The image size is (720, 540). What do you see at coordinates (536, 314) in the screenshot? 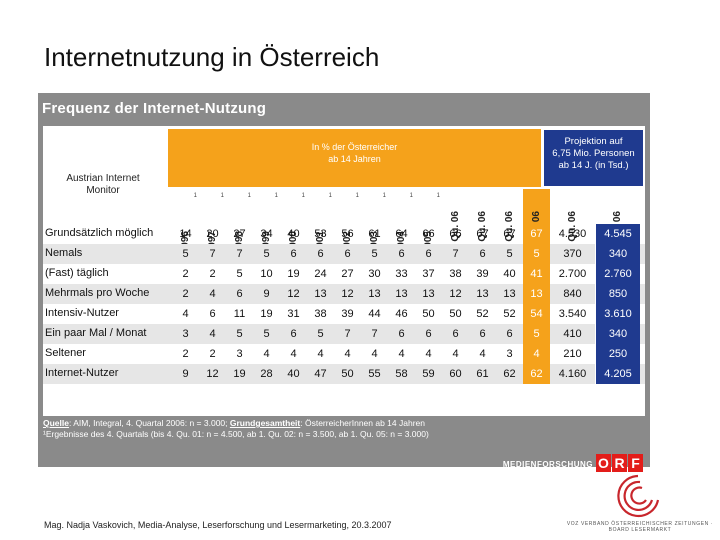
I see `table-cell: 54` at bounding box center [536, 314].